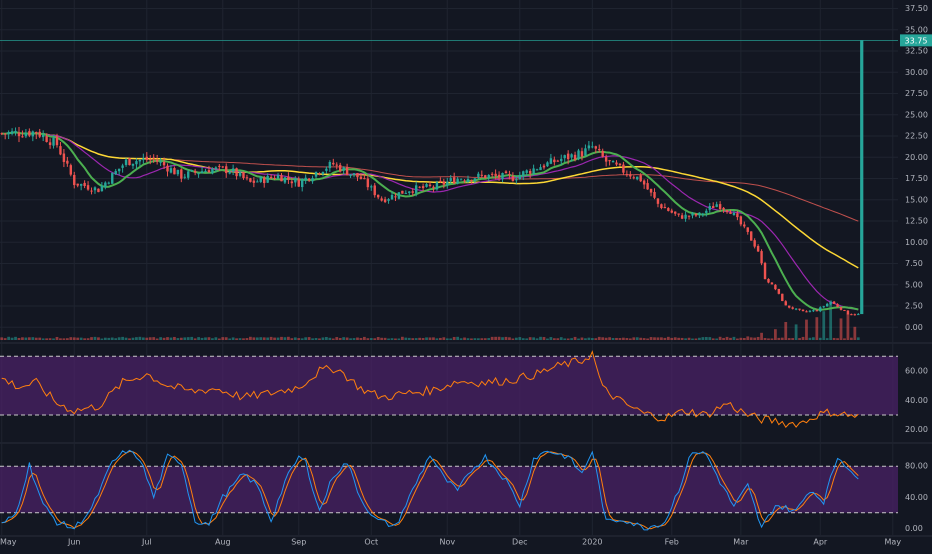 The image size is (932, 554). I want to click on time-axis-label: Nov, so click(447, 542).